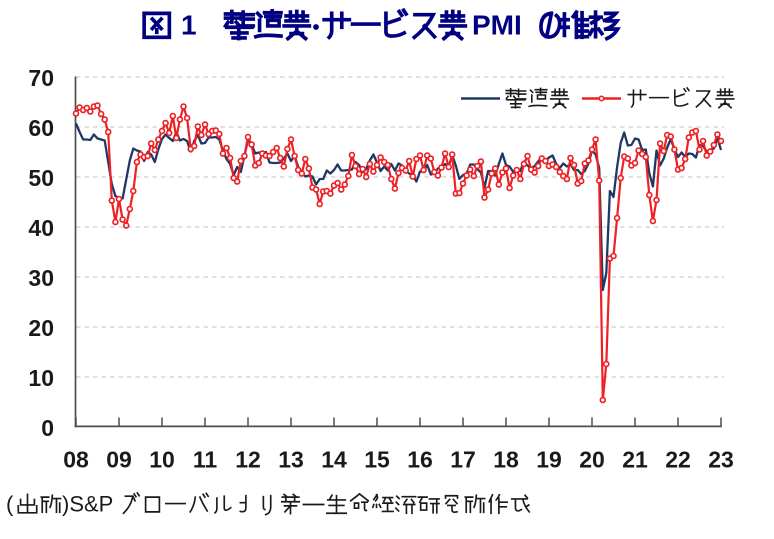 The width and height of the screenshot is (774, 539). I want to click on svg-text: PMI, so click(497, 25).